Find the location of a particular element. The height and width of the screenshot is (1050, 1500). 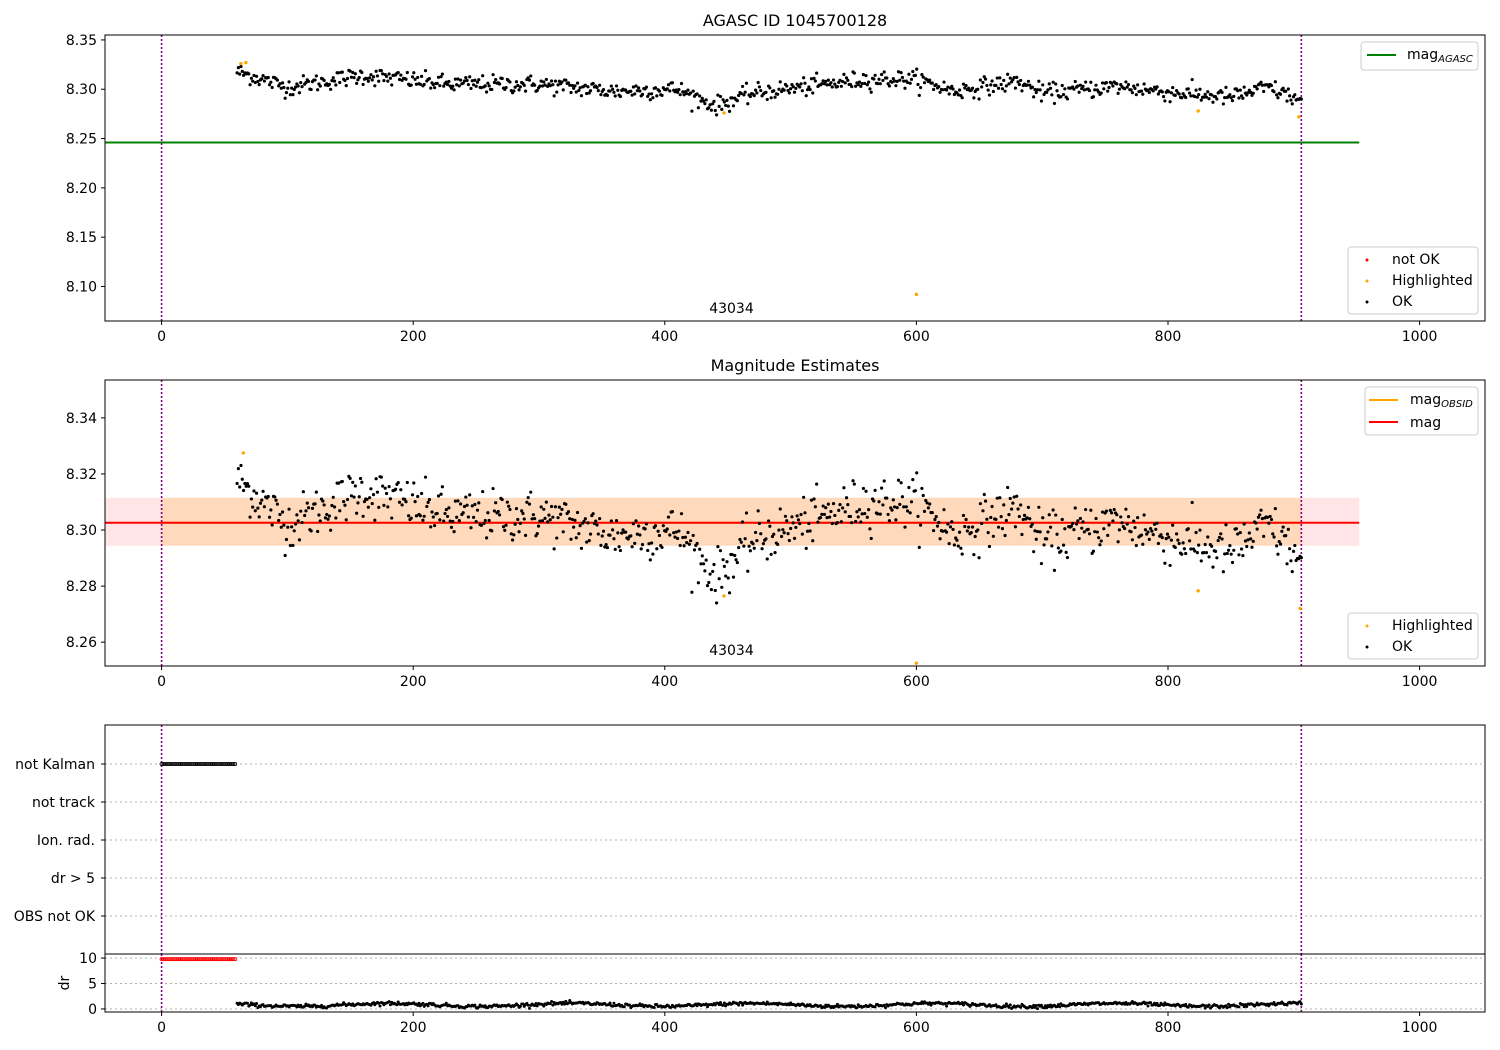

y-tick-label: 8.32 is located at coordinates (81, 475).